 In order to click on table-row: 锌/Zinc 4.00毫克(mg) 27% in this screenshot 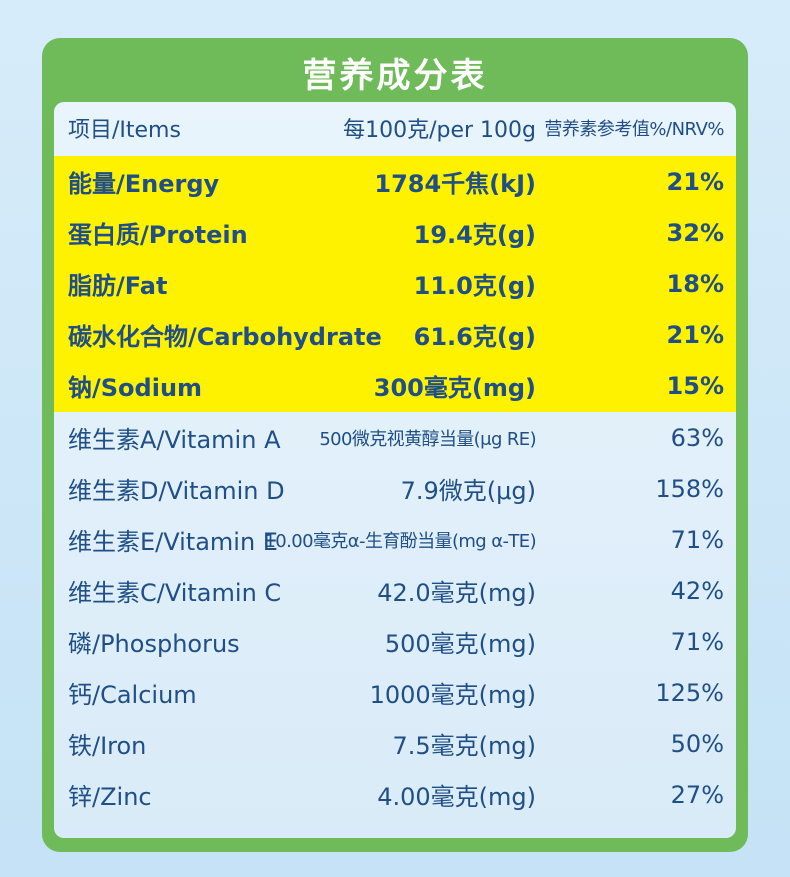, I will do `click(395, 794)`.